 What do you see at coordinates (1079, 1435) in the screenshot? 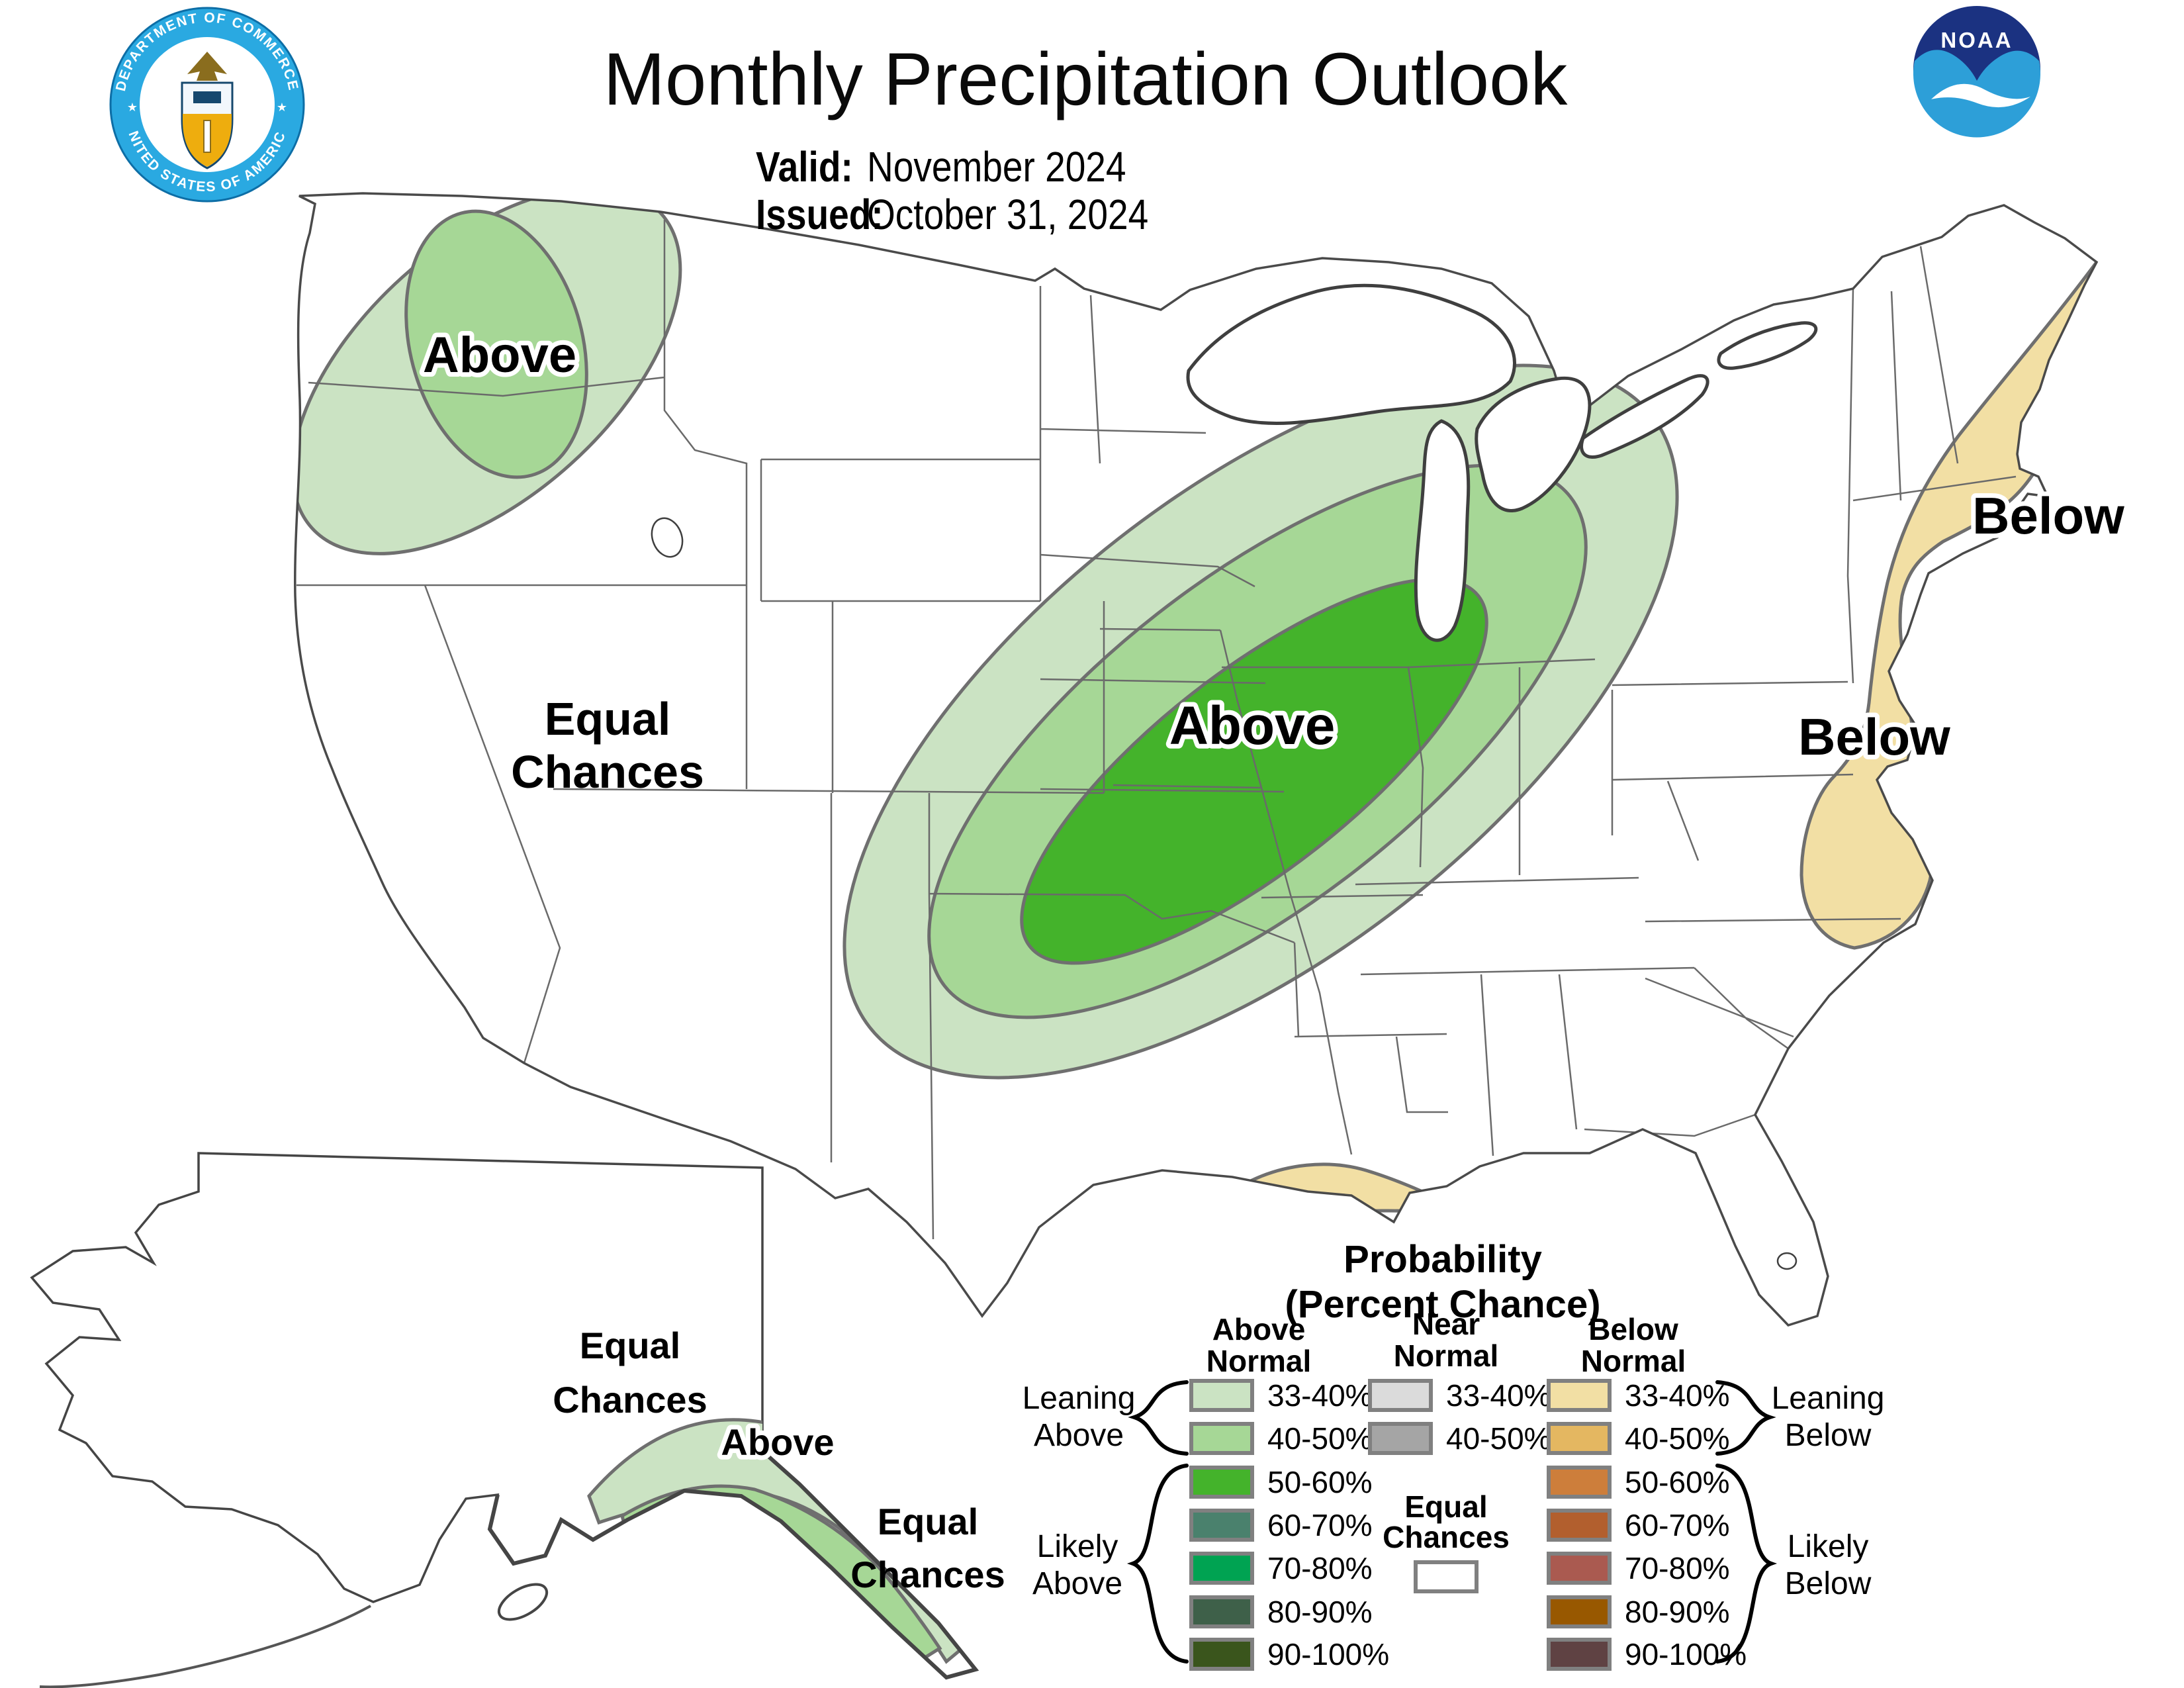
I see `side-leaning-above-2: Above` at bounding box center [1079, 1435].